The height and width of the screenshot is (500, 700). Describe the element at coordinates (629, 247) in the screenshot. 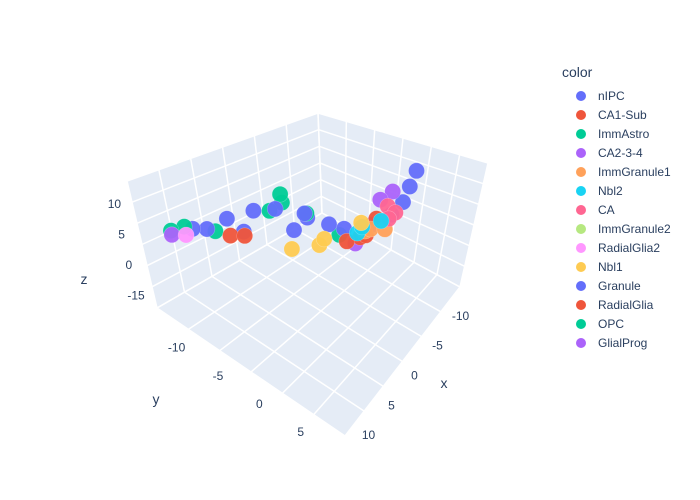

I see `legend-label: RadialGlia2` at that location.